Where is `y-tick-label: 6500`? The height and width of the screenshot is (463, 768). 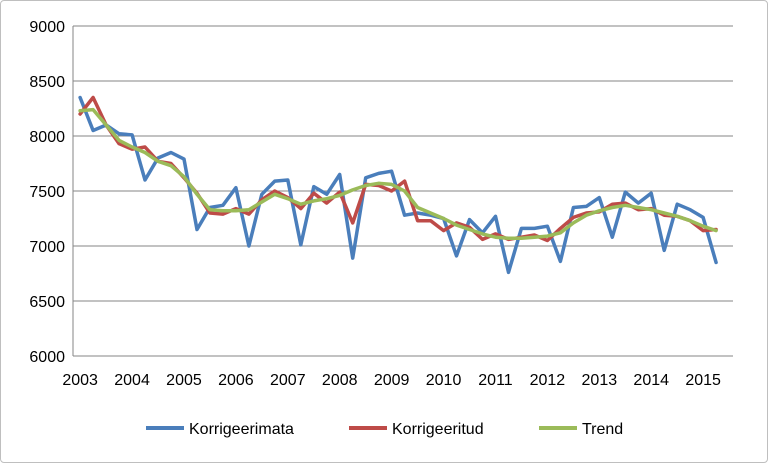
y-tick-label: 6500 is located at coordinates (47, 302).